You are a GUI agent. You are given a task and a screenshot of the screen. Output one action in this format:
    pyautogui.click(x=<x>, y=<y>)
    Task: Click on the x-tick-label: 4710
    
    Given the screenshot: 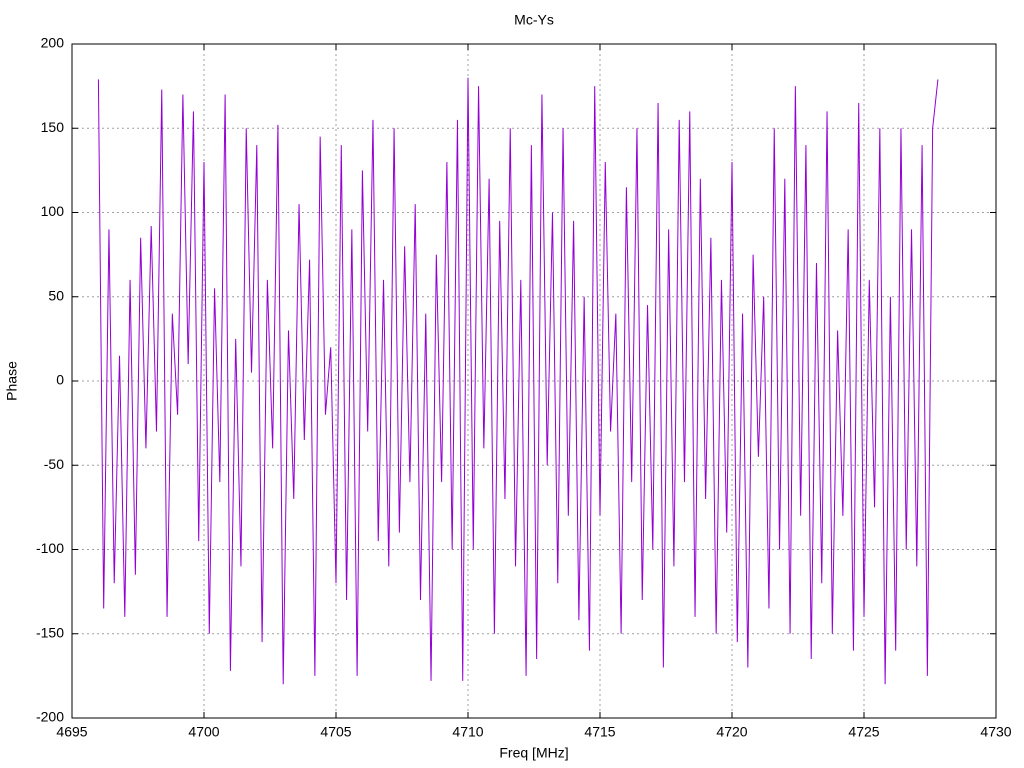 What is the action you would take?
    pyautogui.click(x=467, y=732)
    